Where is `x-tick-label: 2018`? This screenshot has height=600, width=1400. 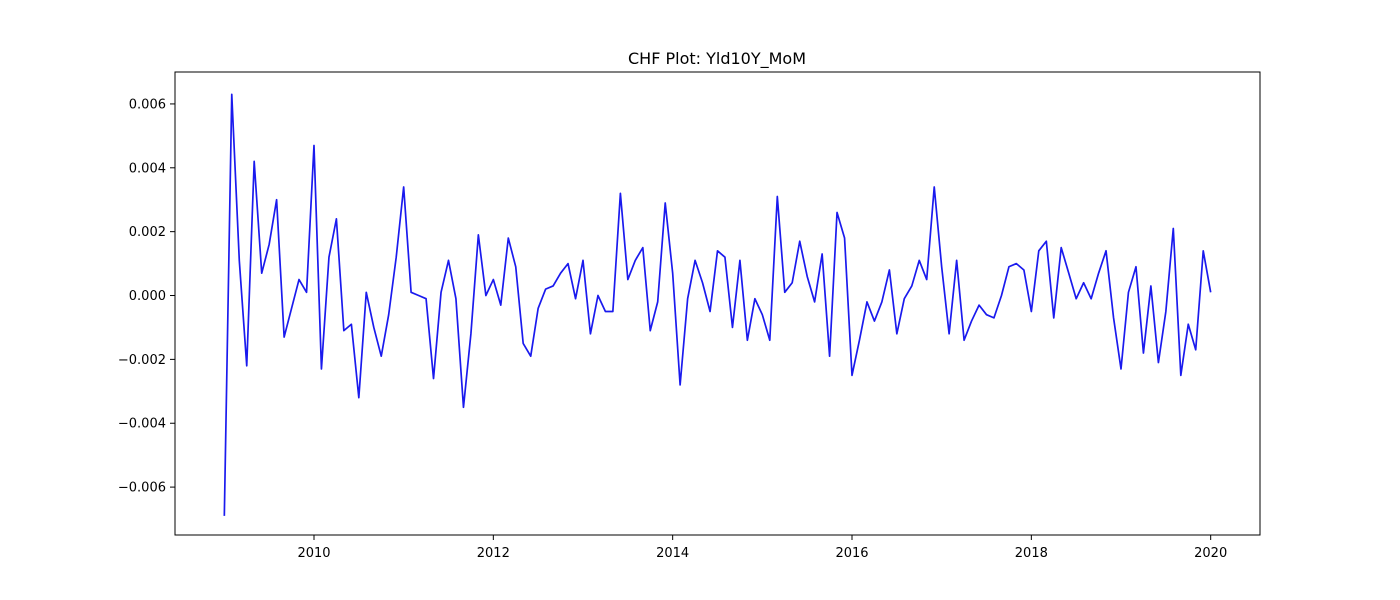 x-tick-label: 2018 is located at coordinates (1031, 553).